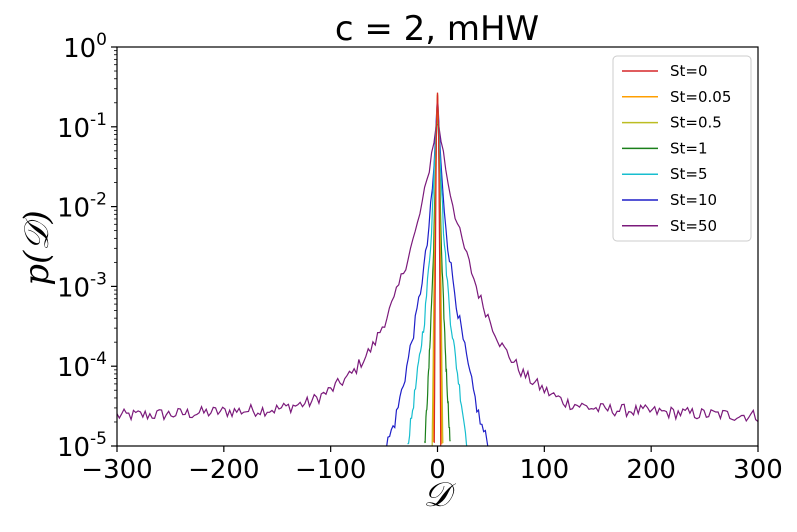 The width and height of the screenshot is (797, 532). Describe the element at coordinates (82, 127) in the screenshot. I see `y-tick-label: 10⁻¹` at that location.